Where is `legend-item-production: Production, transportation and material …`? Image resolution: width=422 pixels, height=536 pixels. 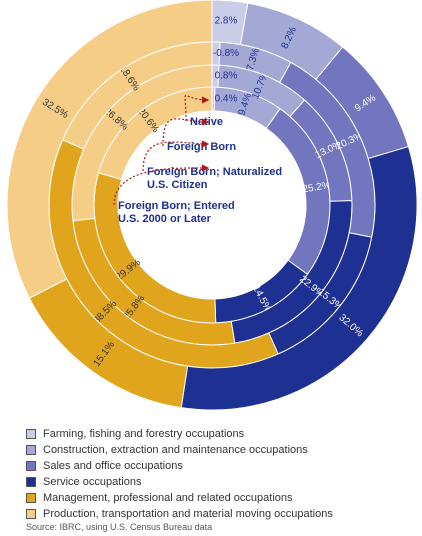 legend-item-production: Production, transportation and material … is located at coordinates (221, 514).